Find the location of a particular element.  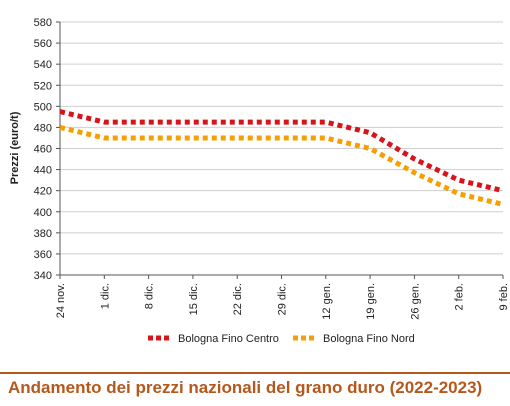

y-tick-label: 340 is located at coordinates (43, 276).